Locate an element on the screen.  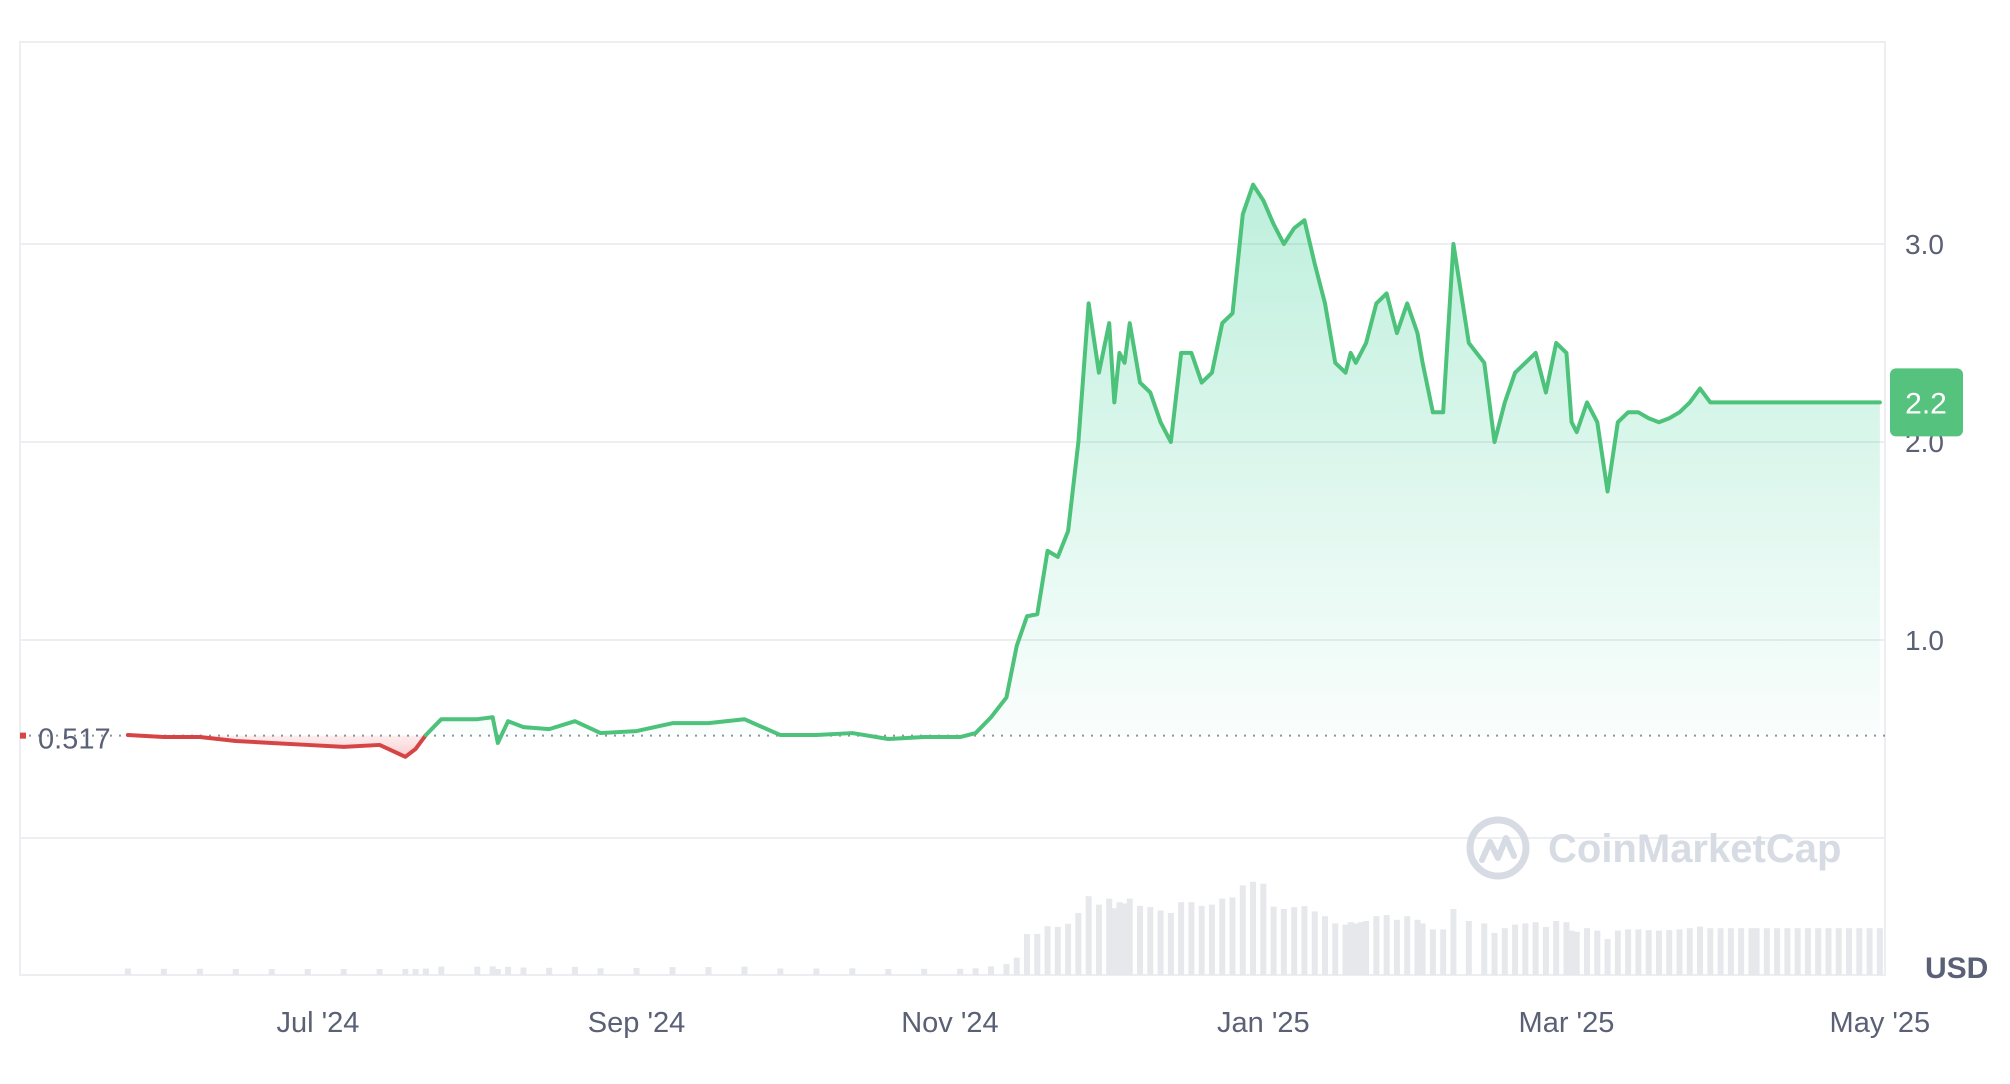
y-tick-label: 3.0 is located at coordinates (1924, 244).